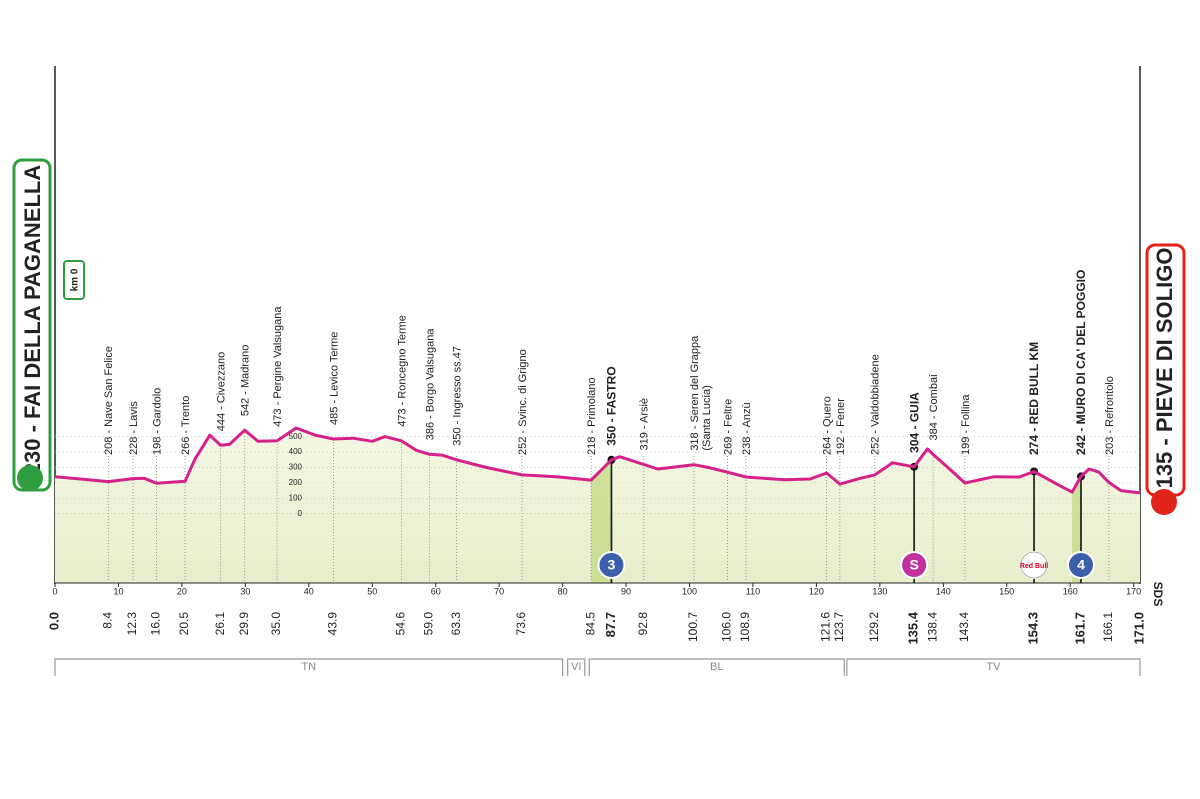 Image resolution: width=1200 pixels, height=799 pixels. I want to click on region-label: BL, so click(716, 667).